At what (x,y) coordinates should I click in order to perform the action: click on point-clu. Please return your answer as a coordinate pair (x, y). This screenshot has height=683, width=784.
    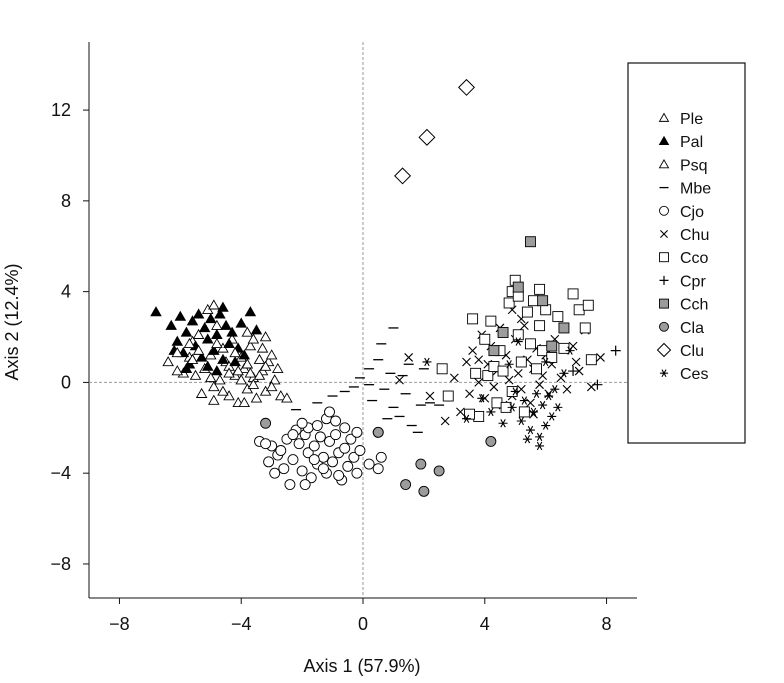
    Looking at the image, I should click on (467, 87).